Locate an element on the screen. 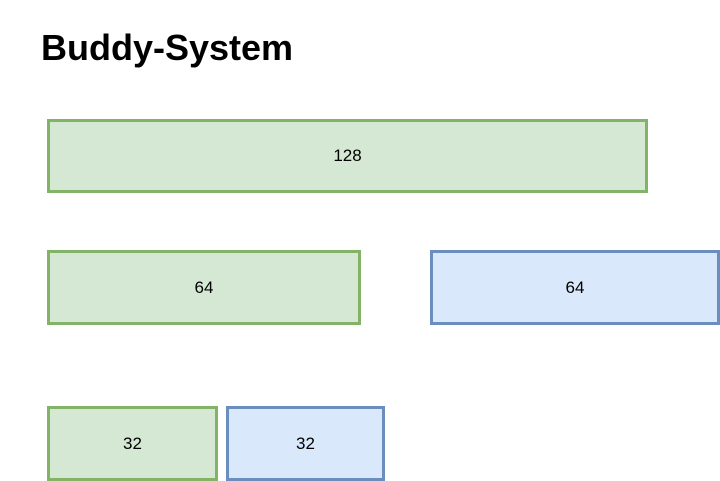 This screenshot has width=720, height=481. block-size-label: 128 is located at coordinates (347, 155).